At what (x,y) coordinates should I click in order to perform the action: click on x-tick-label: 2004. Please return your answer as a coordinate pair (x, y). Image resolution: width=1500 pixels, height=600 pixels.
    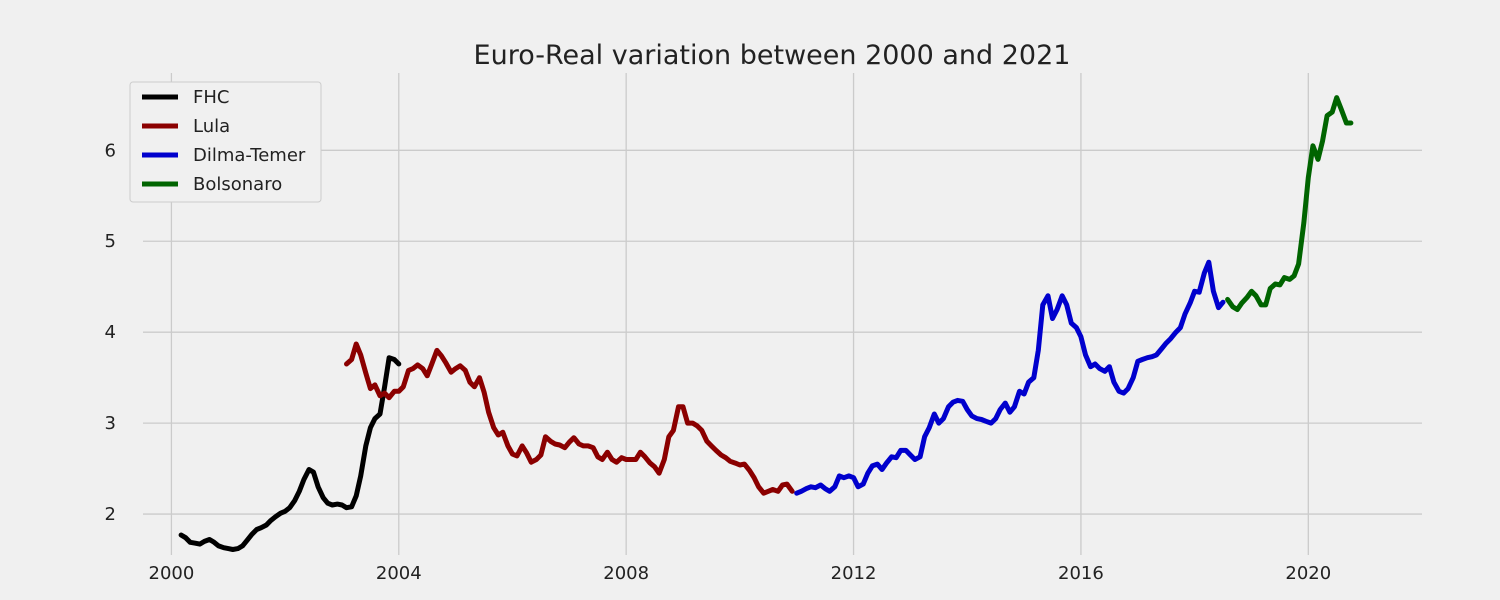
    Looking at the image, I should click on (399, 573).